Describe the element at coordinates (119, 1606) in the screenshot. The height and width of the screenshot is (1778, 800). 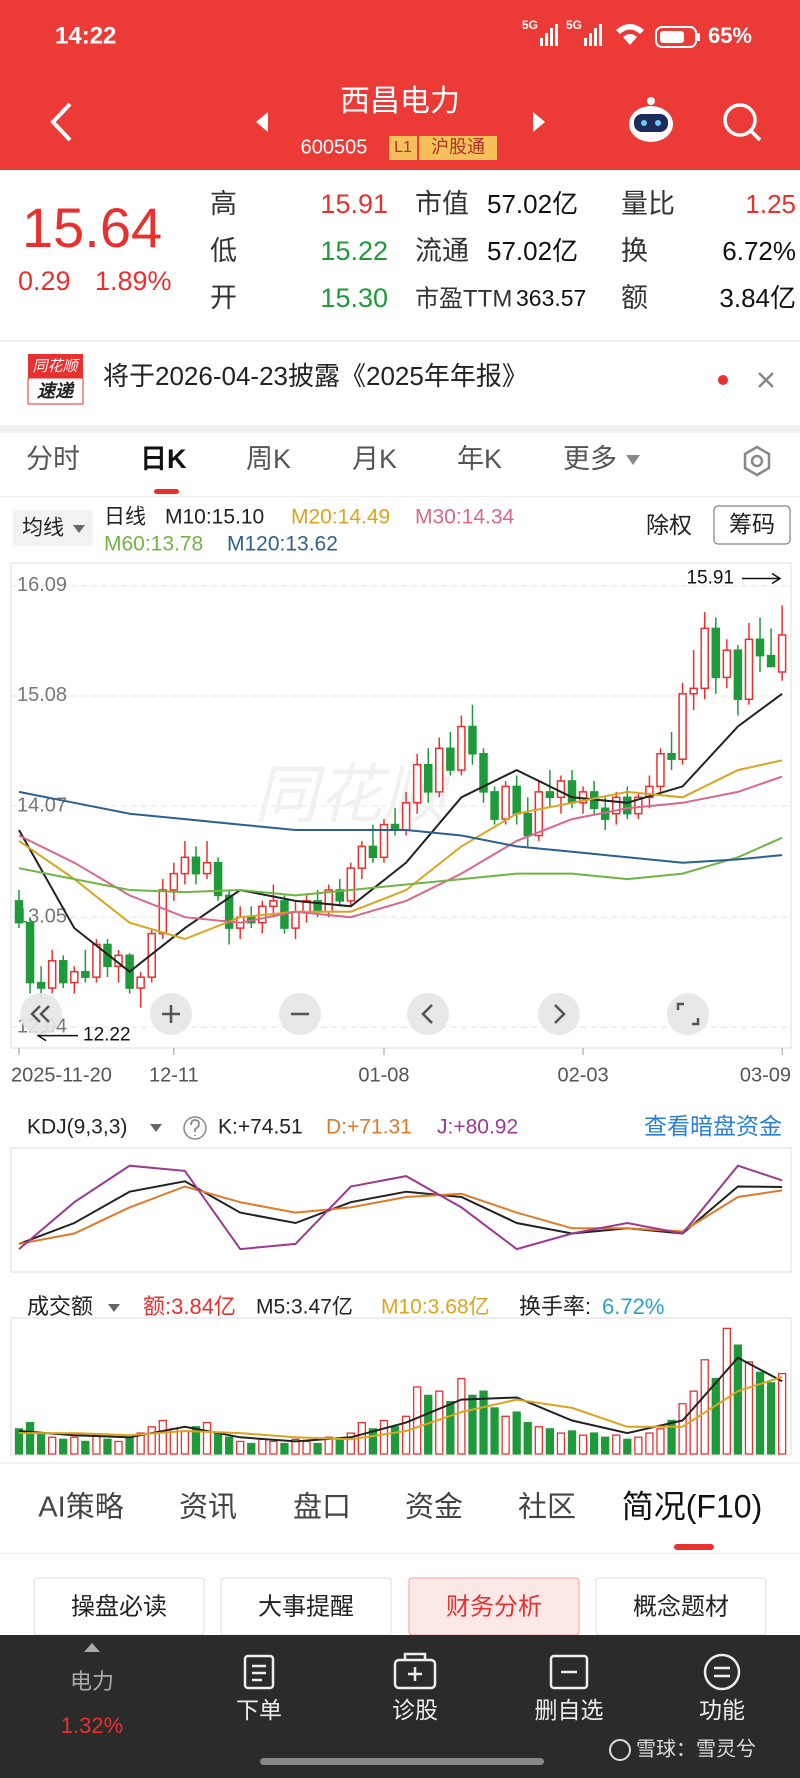
I see `tool-button-label: 操盘必读` at that location.